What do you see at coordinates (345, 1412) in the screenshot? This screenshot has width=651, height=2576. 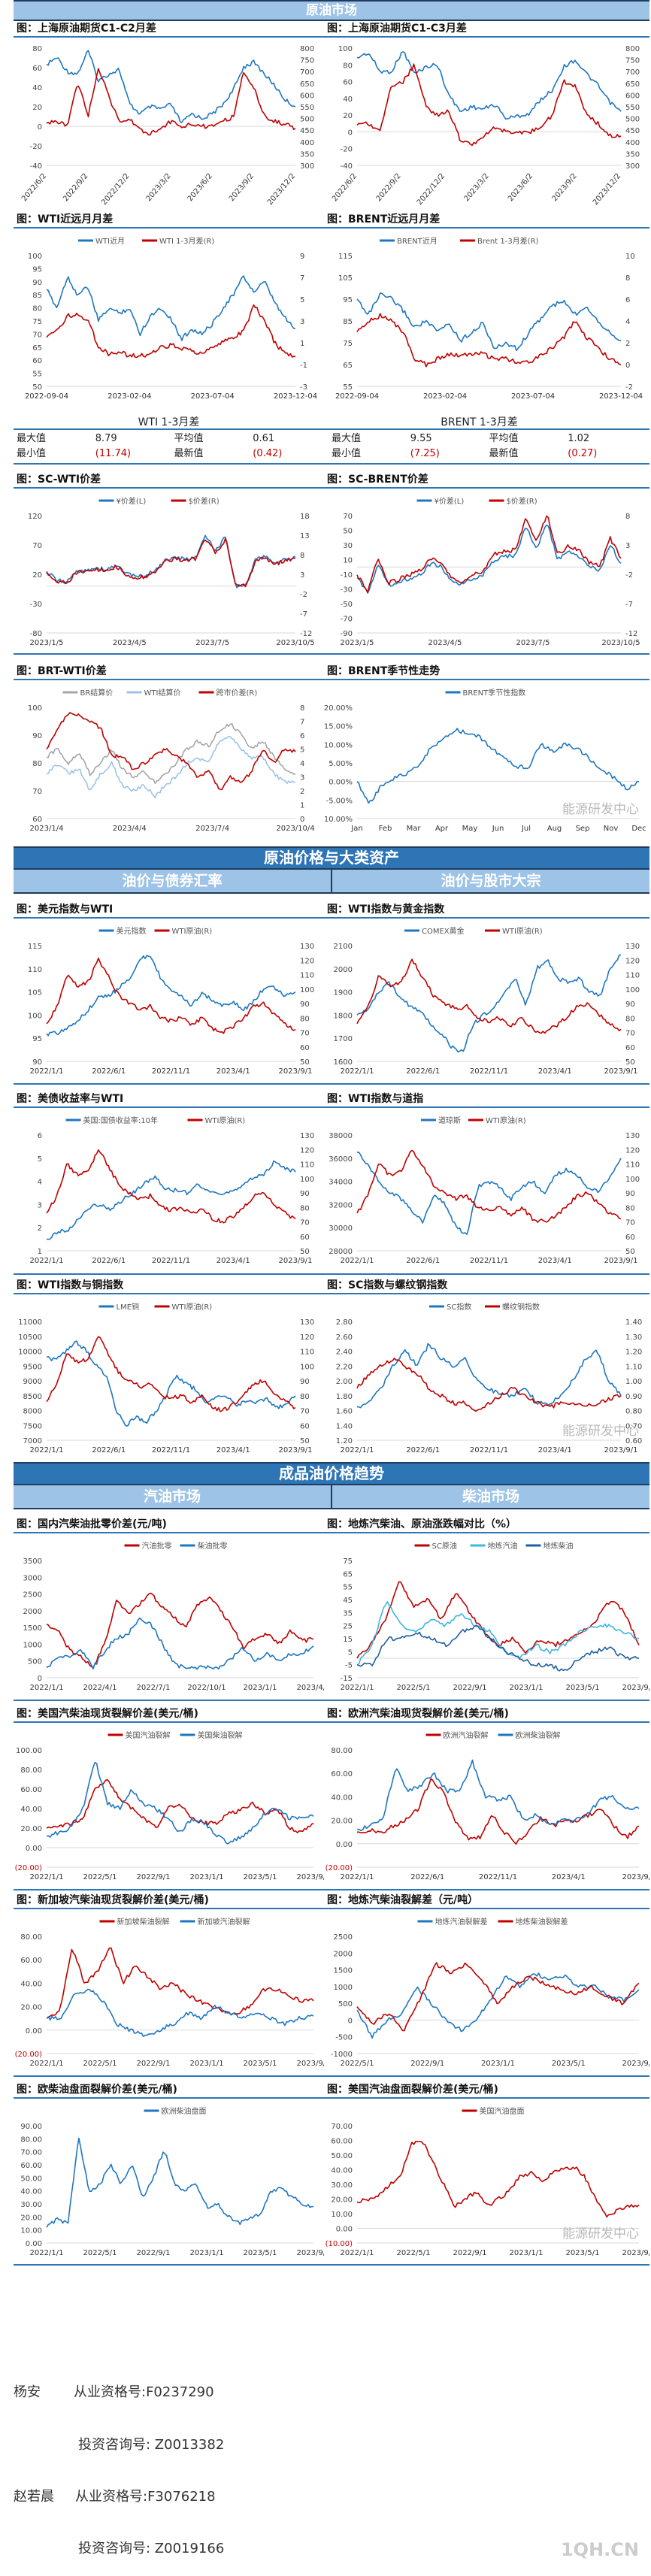 I see `y-tick-label: 1.60` at bounding box center [345, 1412].